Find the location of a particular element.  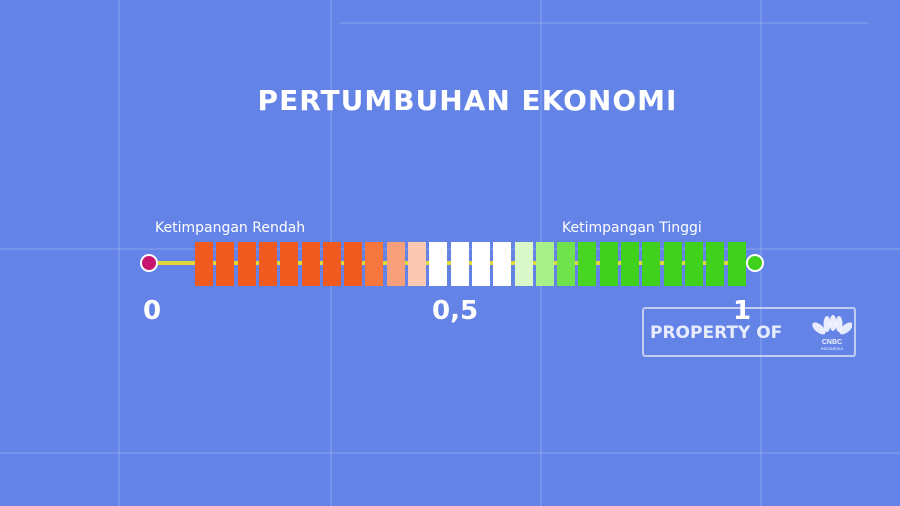

page-title: PERTUMBUHAN EKONOMI is located at coordinates (467, 100).